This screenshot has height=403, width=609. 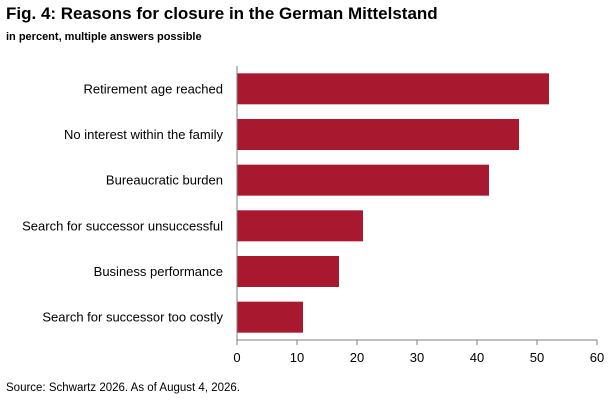 I want to click on category-label: Search for successor unsuccessful, so click(x=122, y=225).